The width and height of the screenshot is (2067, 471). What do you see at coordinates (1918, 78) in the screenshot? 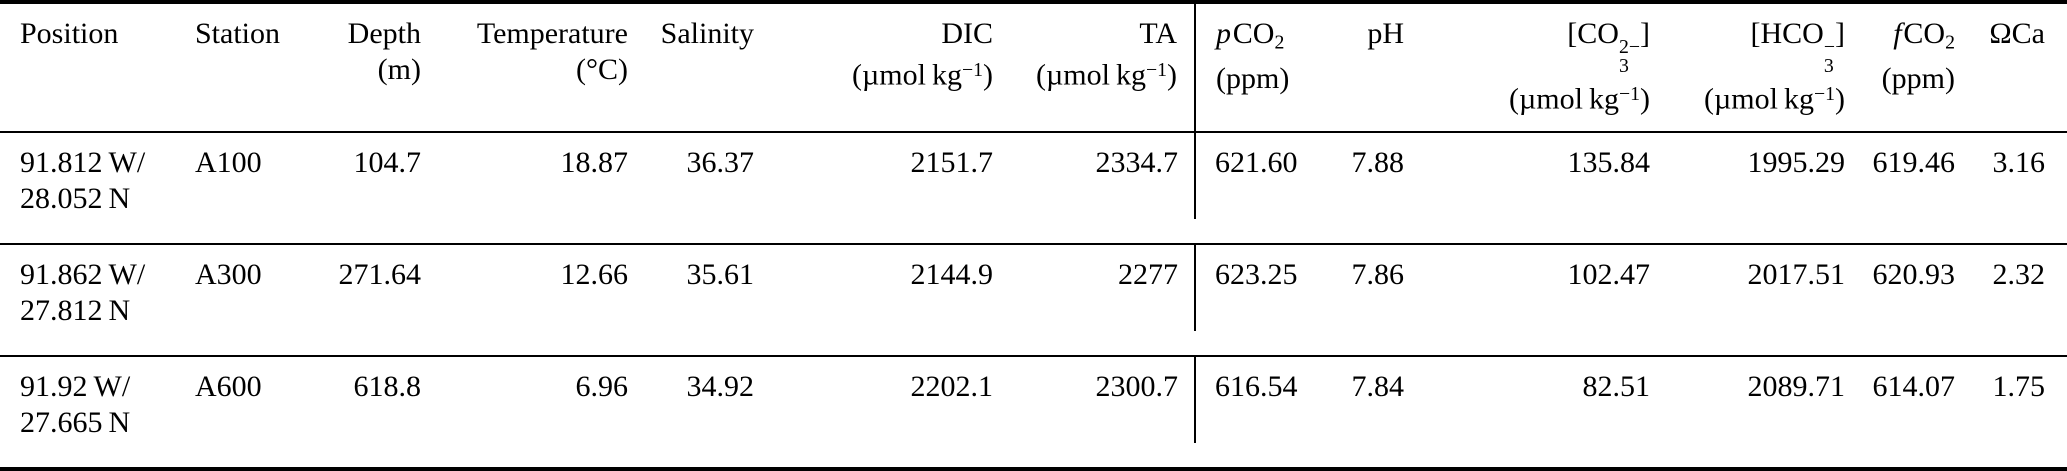
I see `header-units-fco2: (ppm)` at bounding box center [1918, 78].